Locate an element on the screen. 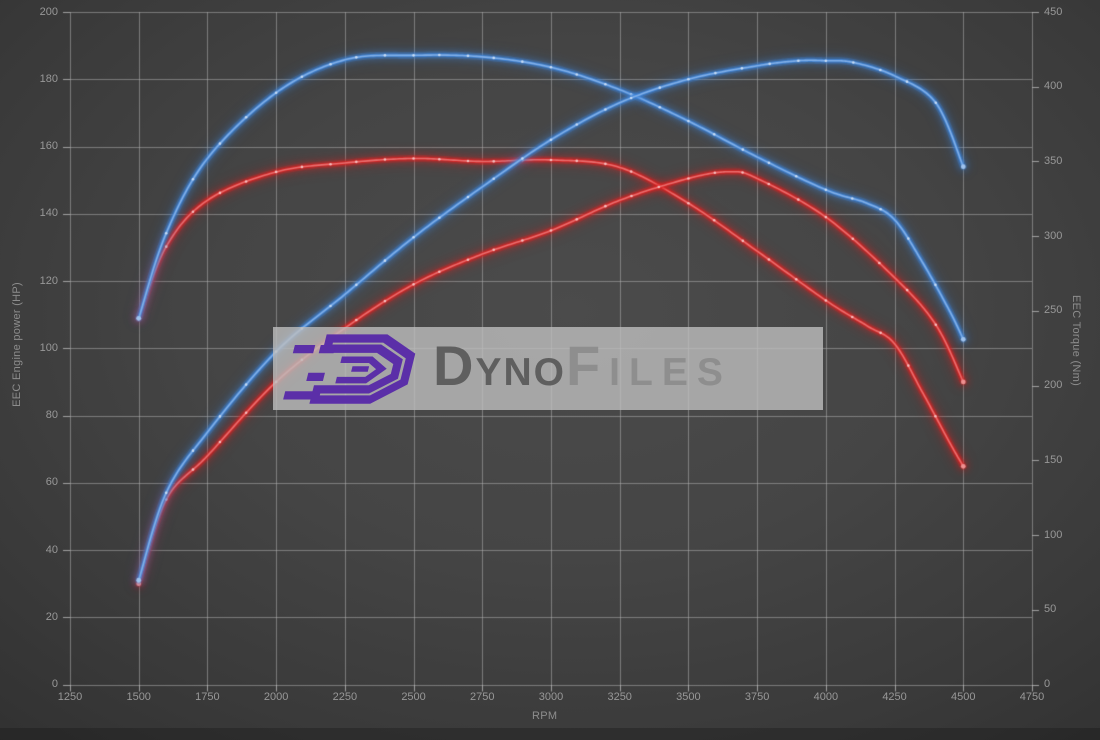 The height and width of the screenshot is (740, 1100). right-y-tick-label: 350 is located at coordinates (1053, 160).